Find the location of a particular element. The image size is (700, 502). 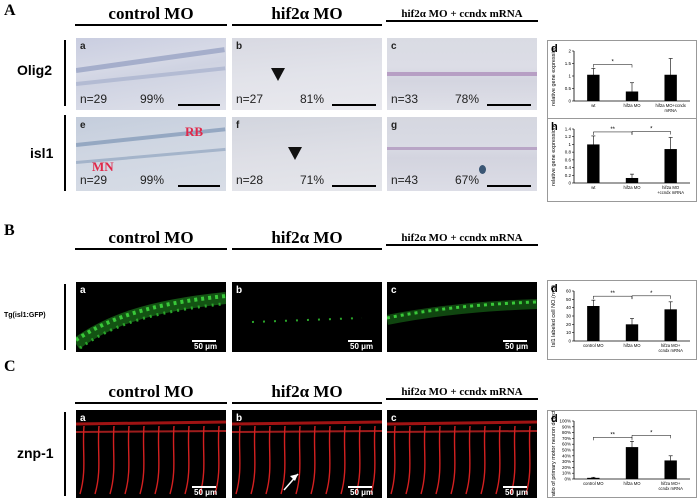

scale-bar-a is located at coordinates (199, 105).